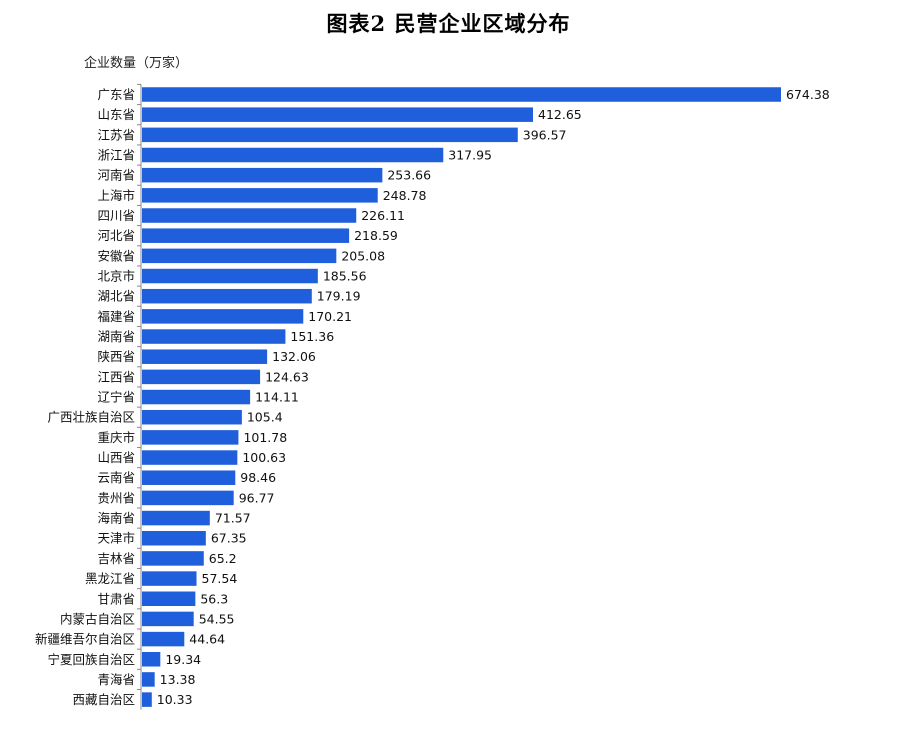 Image resolution: width=897 pixels, height=734 pixels. What do you see at coordinates (312, 336) in the screenshot?
I see `data-label: 151.36` at bounding box center [312, 336].